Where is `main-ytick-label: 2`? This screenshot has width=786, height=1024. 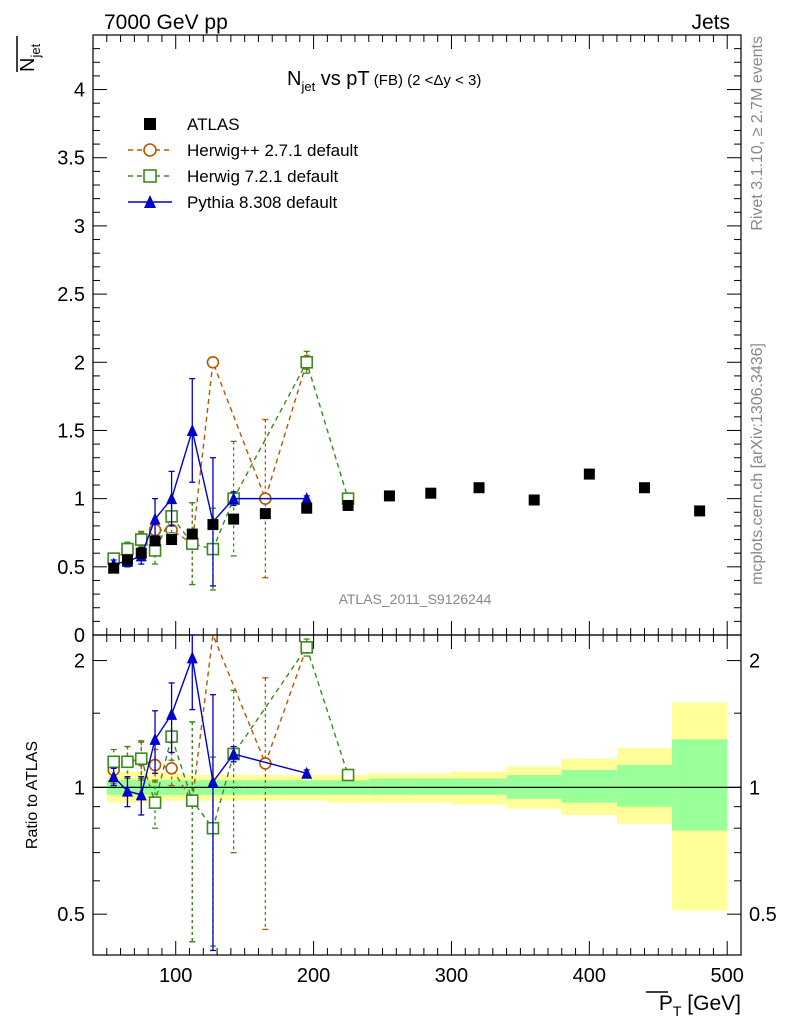
main-ytick-label: 2 is located at coordinates (79, 363).